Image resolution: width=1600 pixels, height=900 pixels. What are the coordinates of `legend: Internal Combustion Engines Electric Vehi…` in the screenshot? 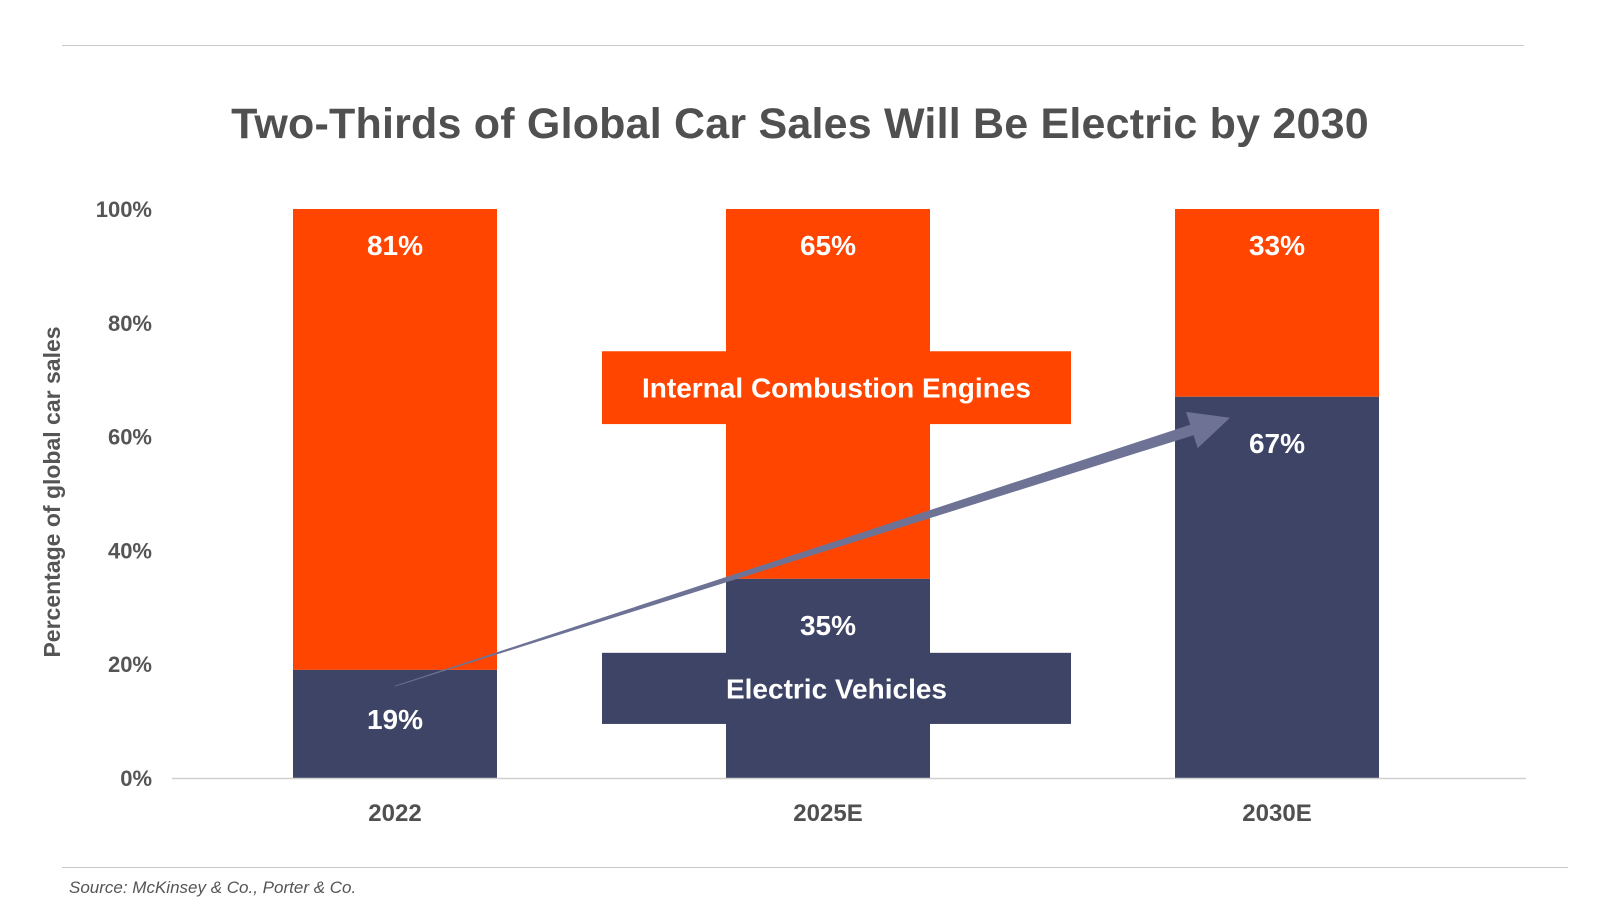 It's located at (836, 537).